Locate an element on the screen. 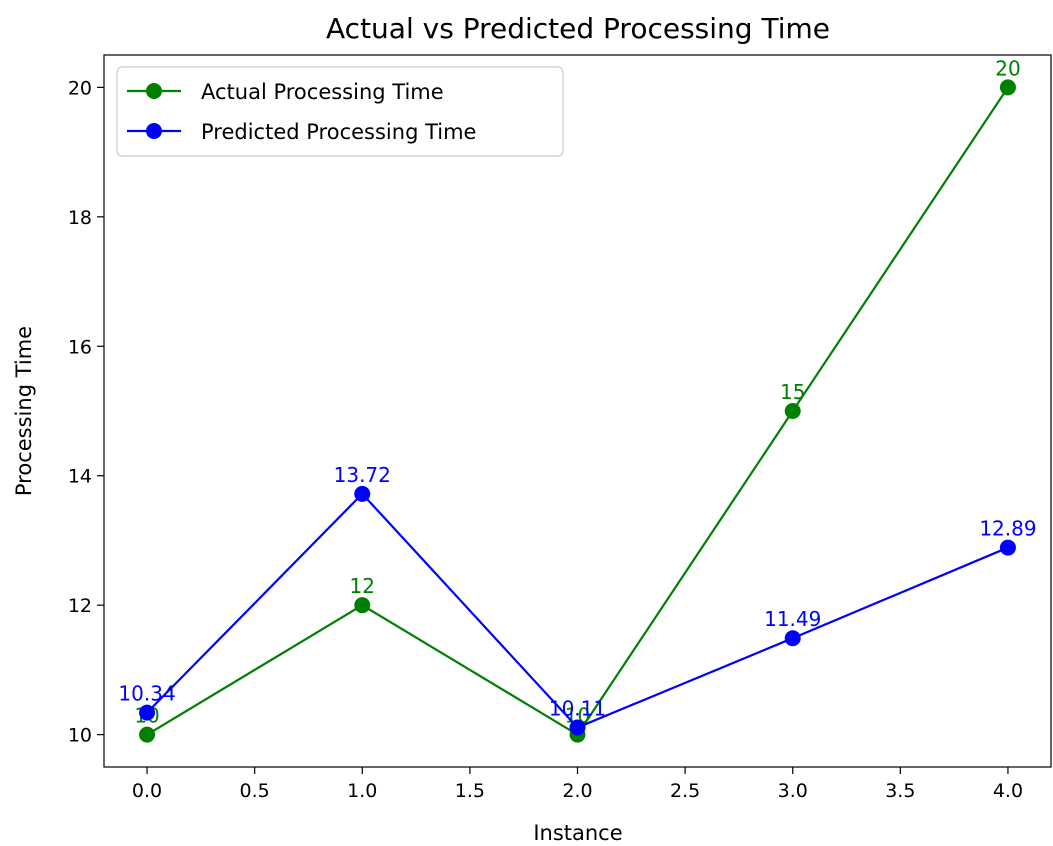 The width and height of the screenshot is (1053, 846). x-axis-label: Instance is located at coordinates (577, 833).